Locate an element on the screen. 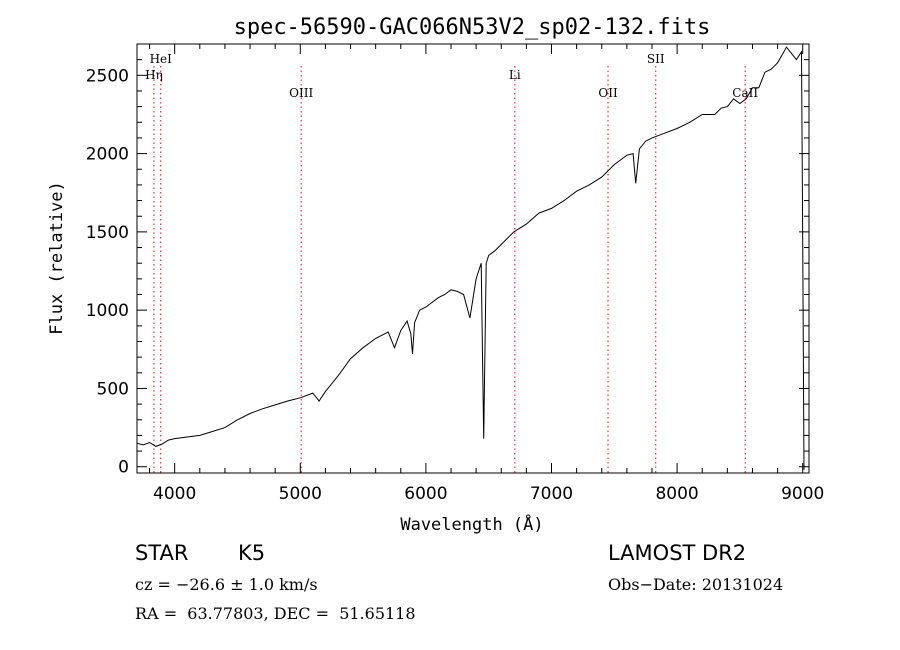  y-tick-label: 1500 is located at coordinates (107, 233).